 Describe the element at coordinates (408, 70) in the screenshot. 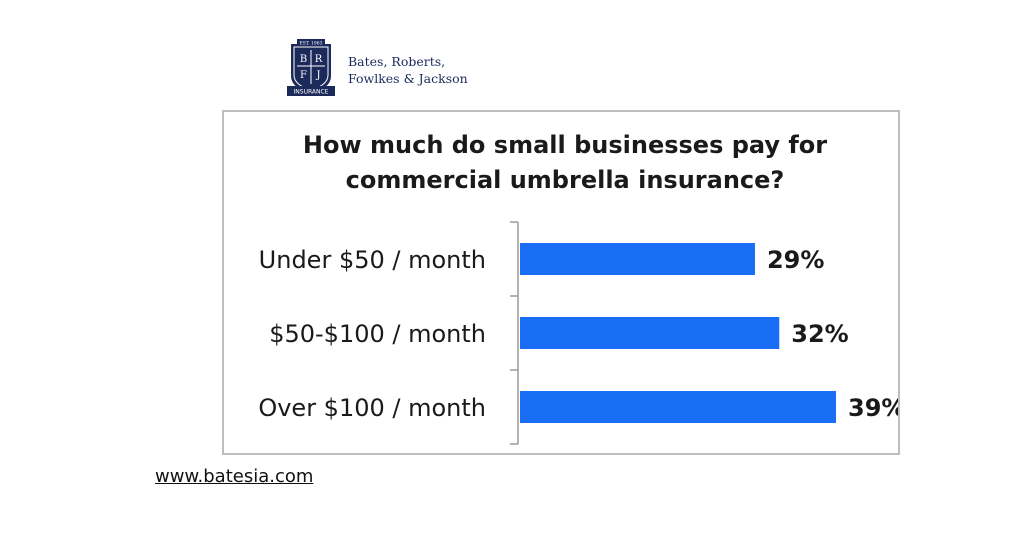

I see `company-name: Bates, Roberts, Fowlkes & Jackson` at that location.